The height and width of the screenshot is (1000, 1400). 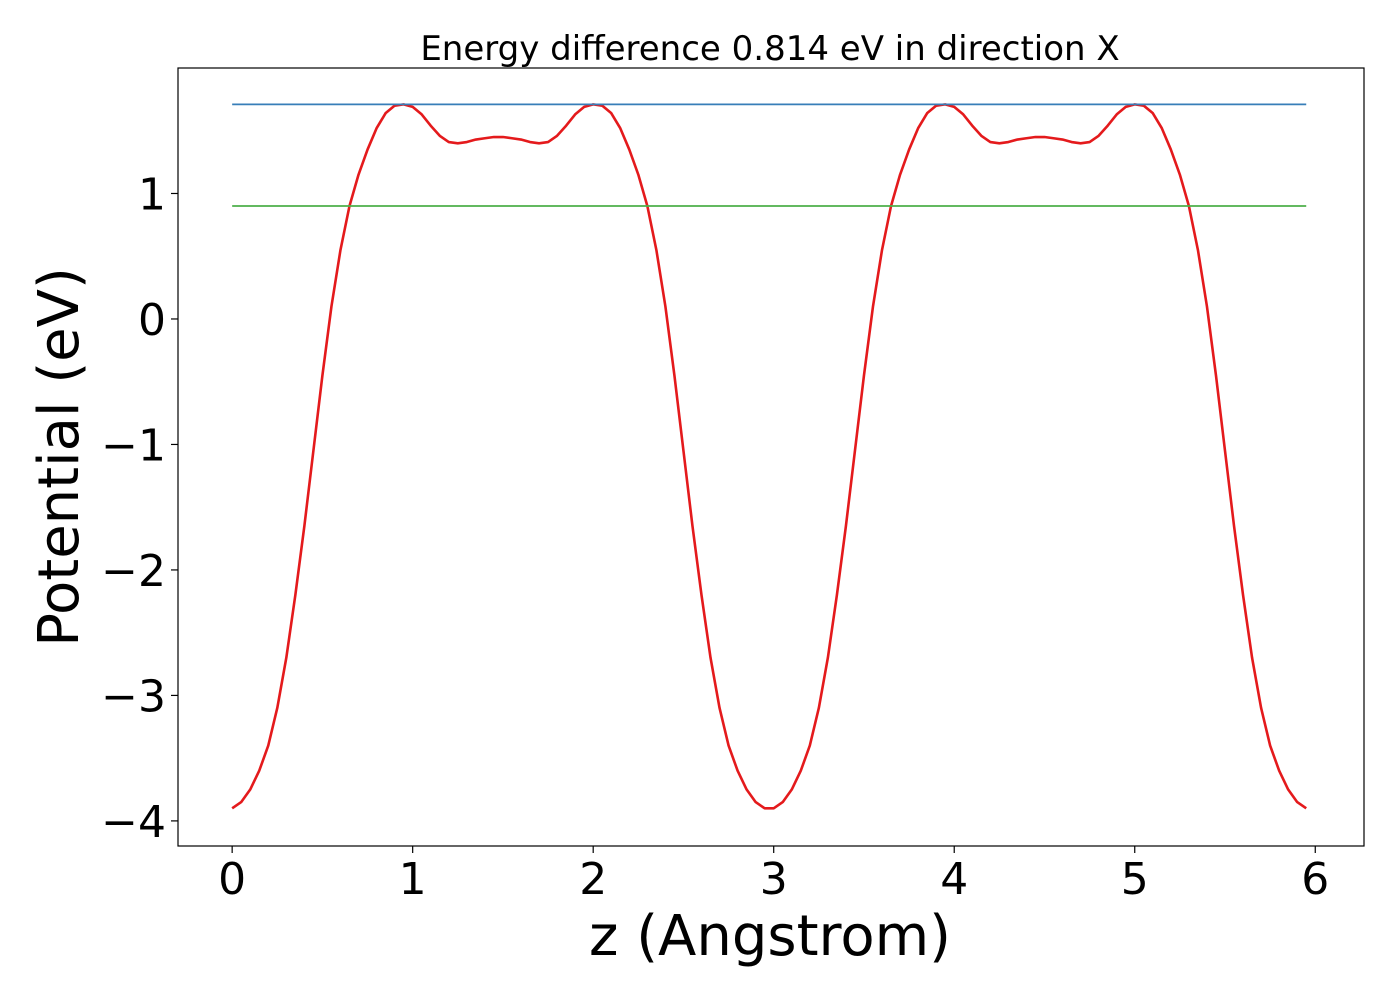 What do you see at coordinates (139, 508) in the screenshot?
I see `y-axis-ticks: −4 −3 −2 −1 0 1` at bounding box center [139, 508].